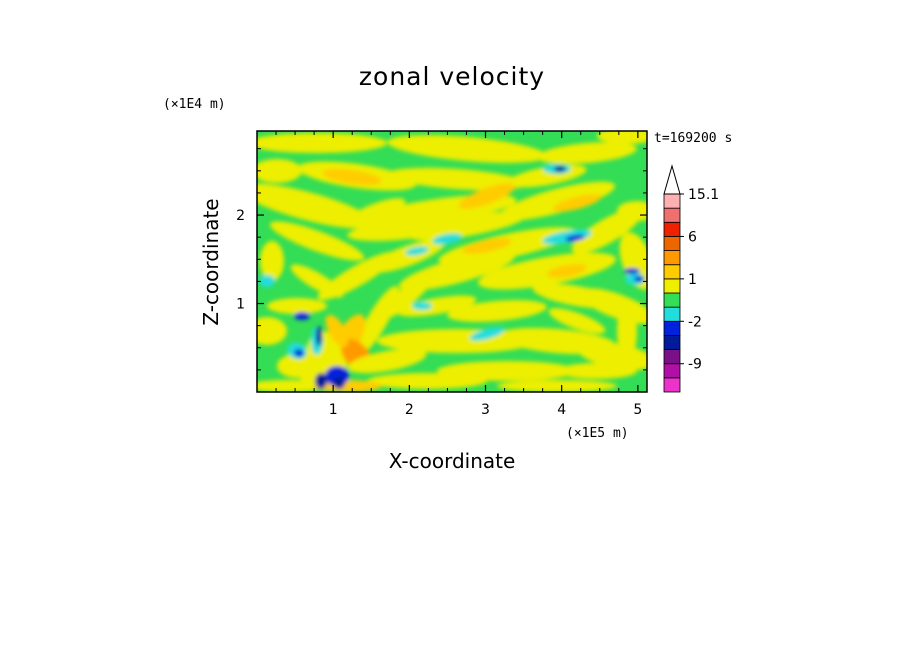  What do you see at coordinates (672, 179) in the screenshot?
I see `colorbar-arrow` at bounding box center [672, 179].